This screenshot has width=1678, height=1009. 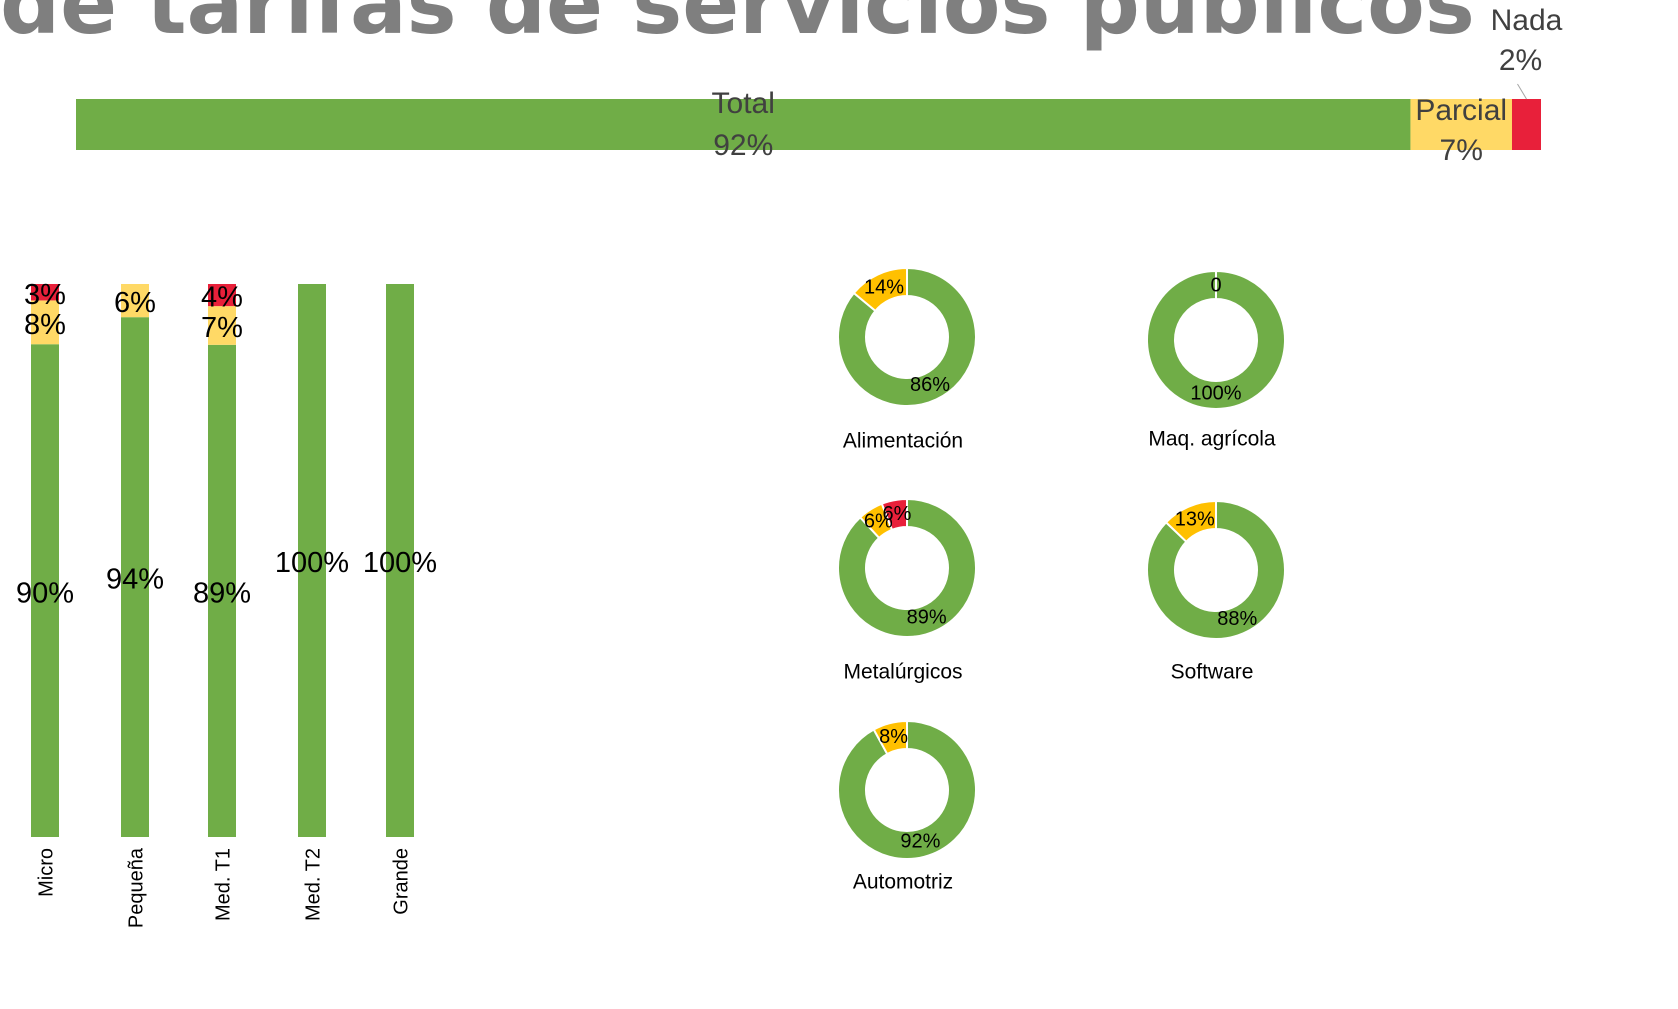 I want to click on segment-name: Total, so click(x=743, y=103).